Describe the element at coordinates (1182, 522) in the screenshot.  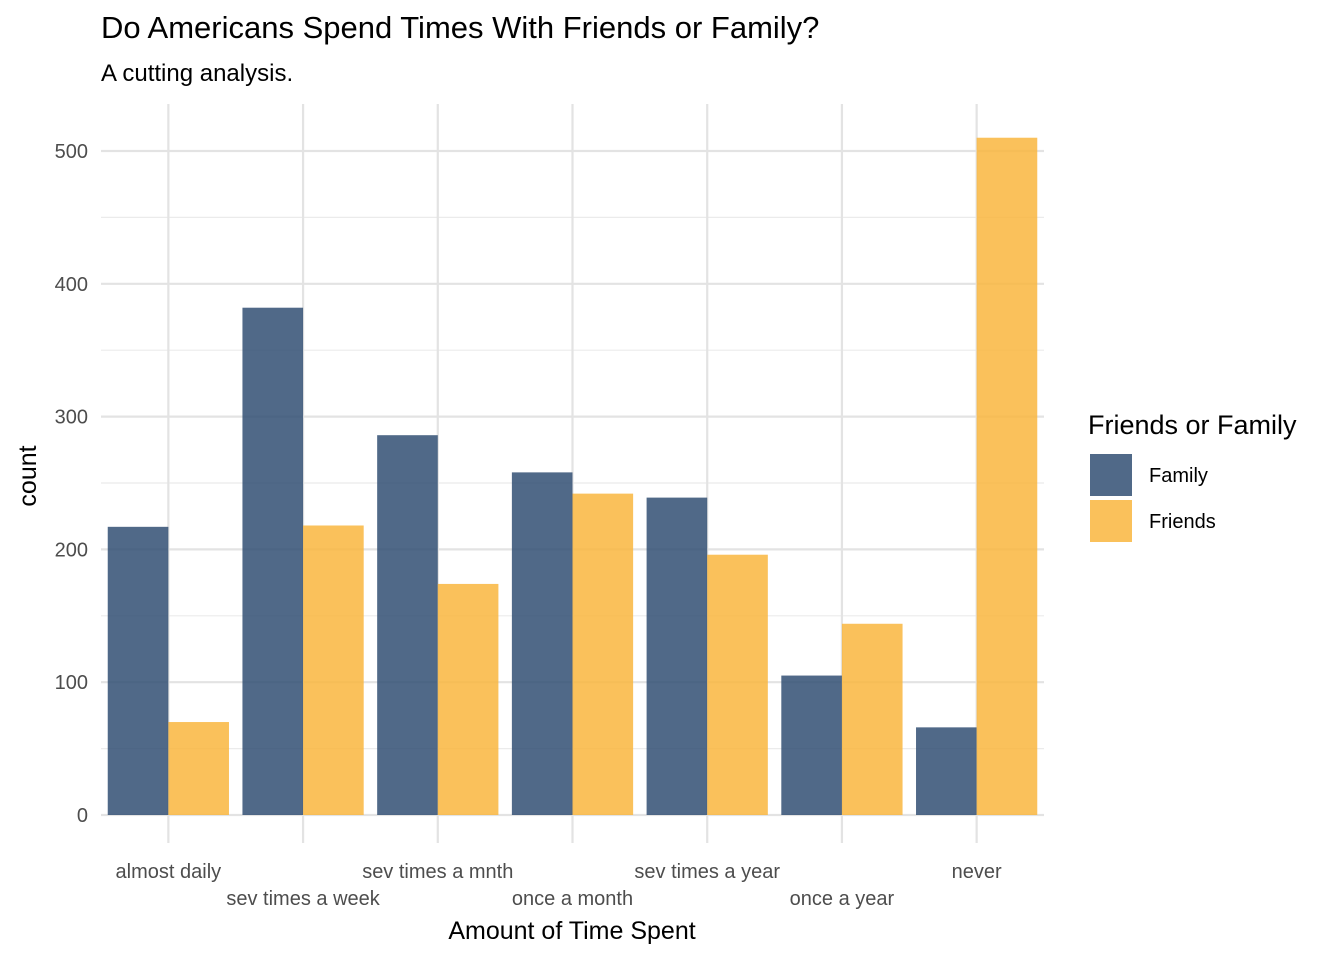
I see `legend-label-friends: Friends` at that location.